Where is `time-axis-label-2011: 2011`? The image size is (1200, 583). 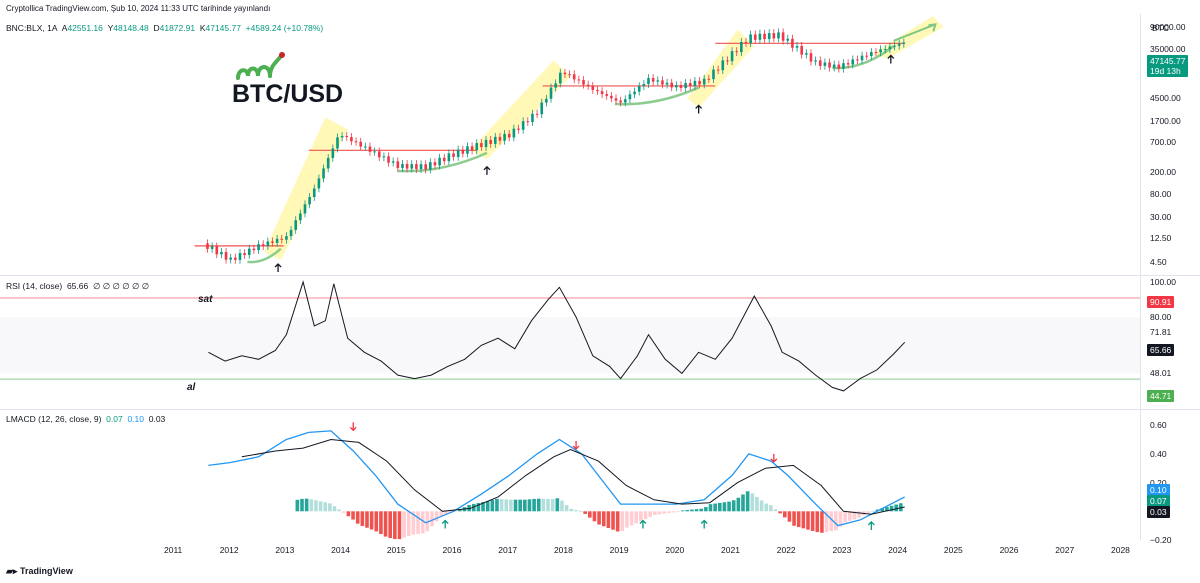
time-axis-label-2011: 2011 is located at coordinates (173, 550).